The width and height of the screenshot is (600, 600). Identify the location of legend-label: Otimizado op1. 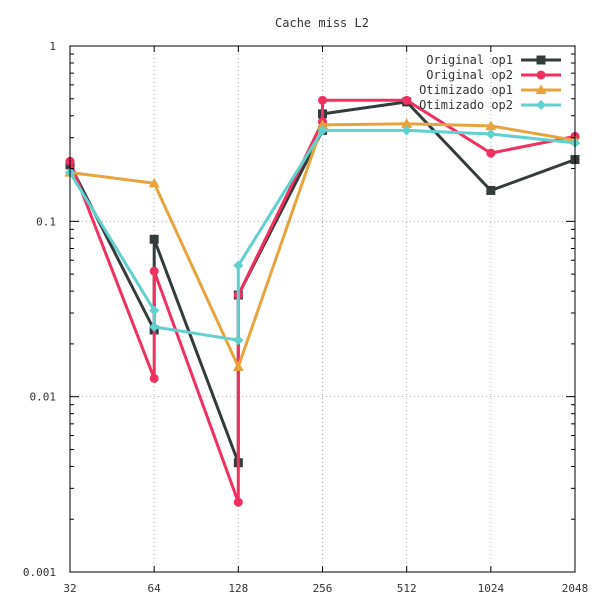
(466, 90).